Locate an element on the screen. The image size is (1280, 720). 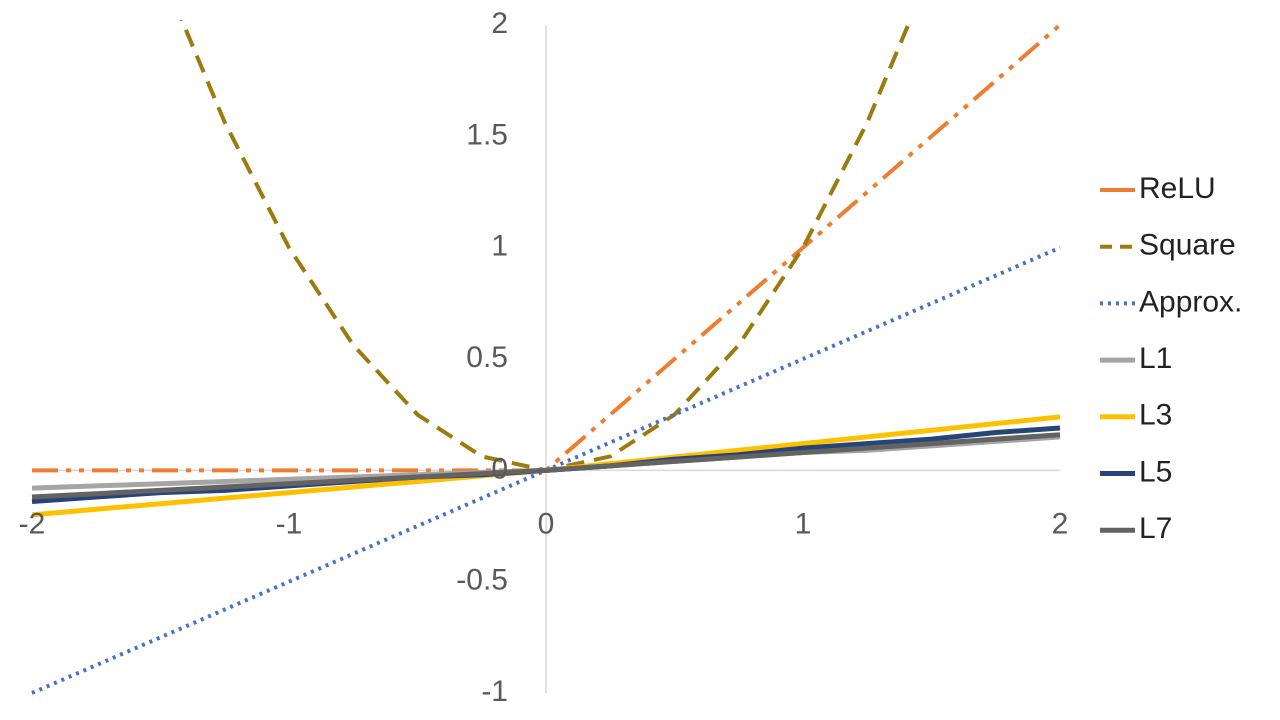
legend-label: L1 is located at coordinates (1155, 358).